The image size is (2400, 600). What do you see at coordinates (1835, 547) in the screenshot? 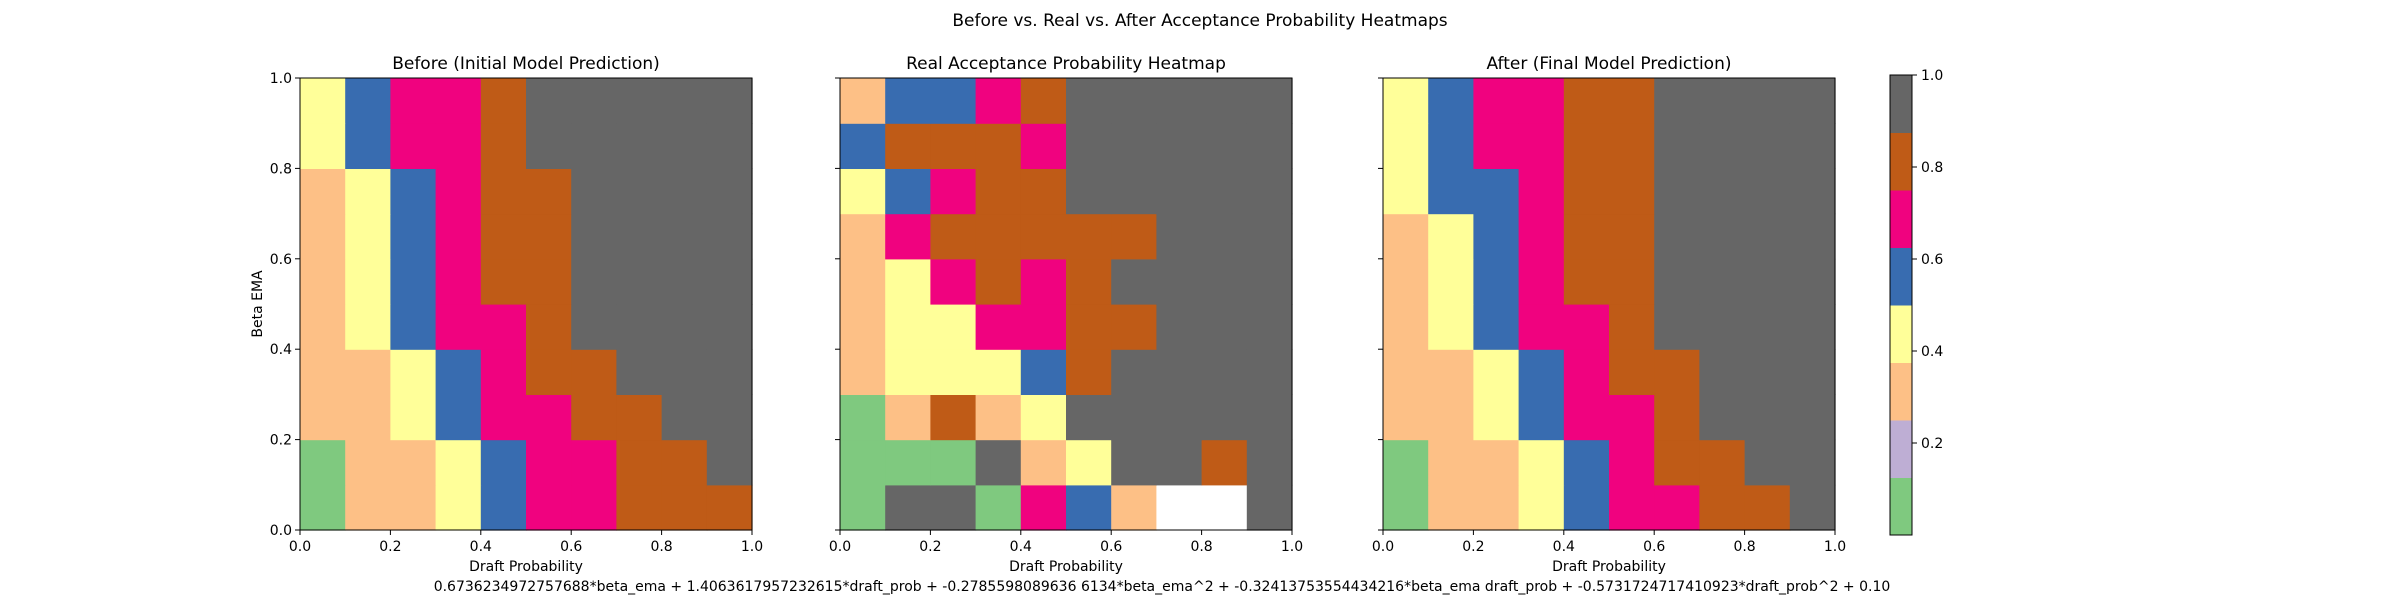
I see `x-tick-label: 1.0` at bounding box center [1835, 547].